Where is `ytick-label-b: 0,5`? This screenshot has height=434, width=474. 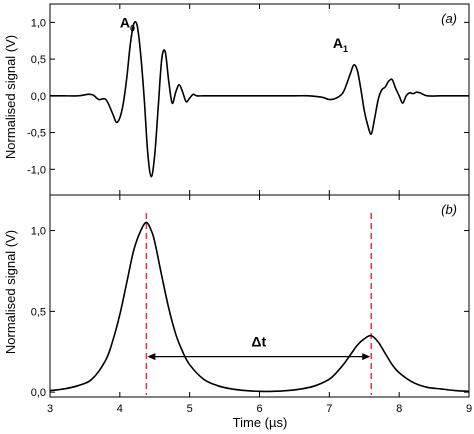 ytick-label-b: 0,5 is located at coordinates (38, 312).